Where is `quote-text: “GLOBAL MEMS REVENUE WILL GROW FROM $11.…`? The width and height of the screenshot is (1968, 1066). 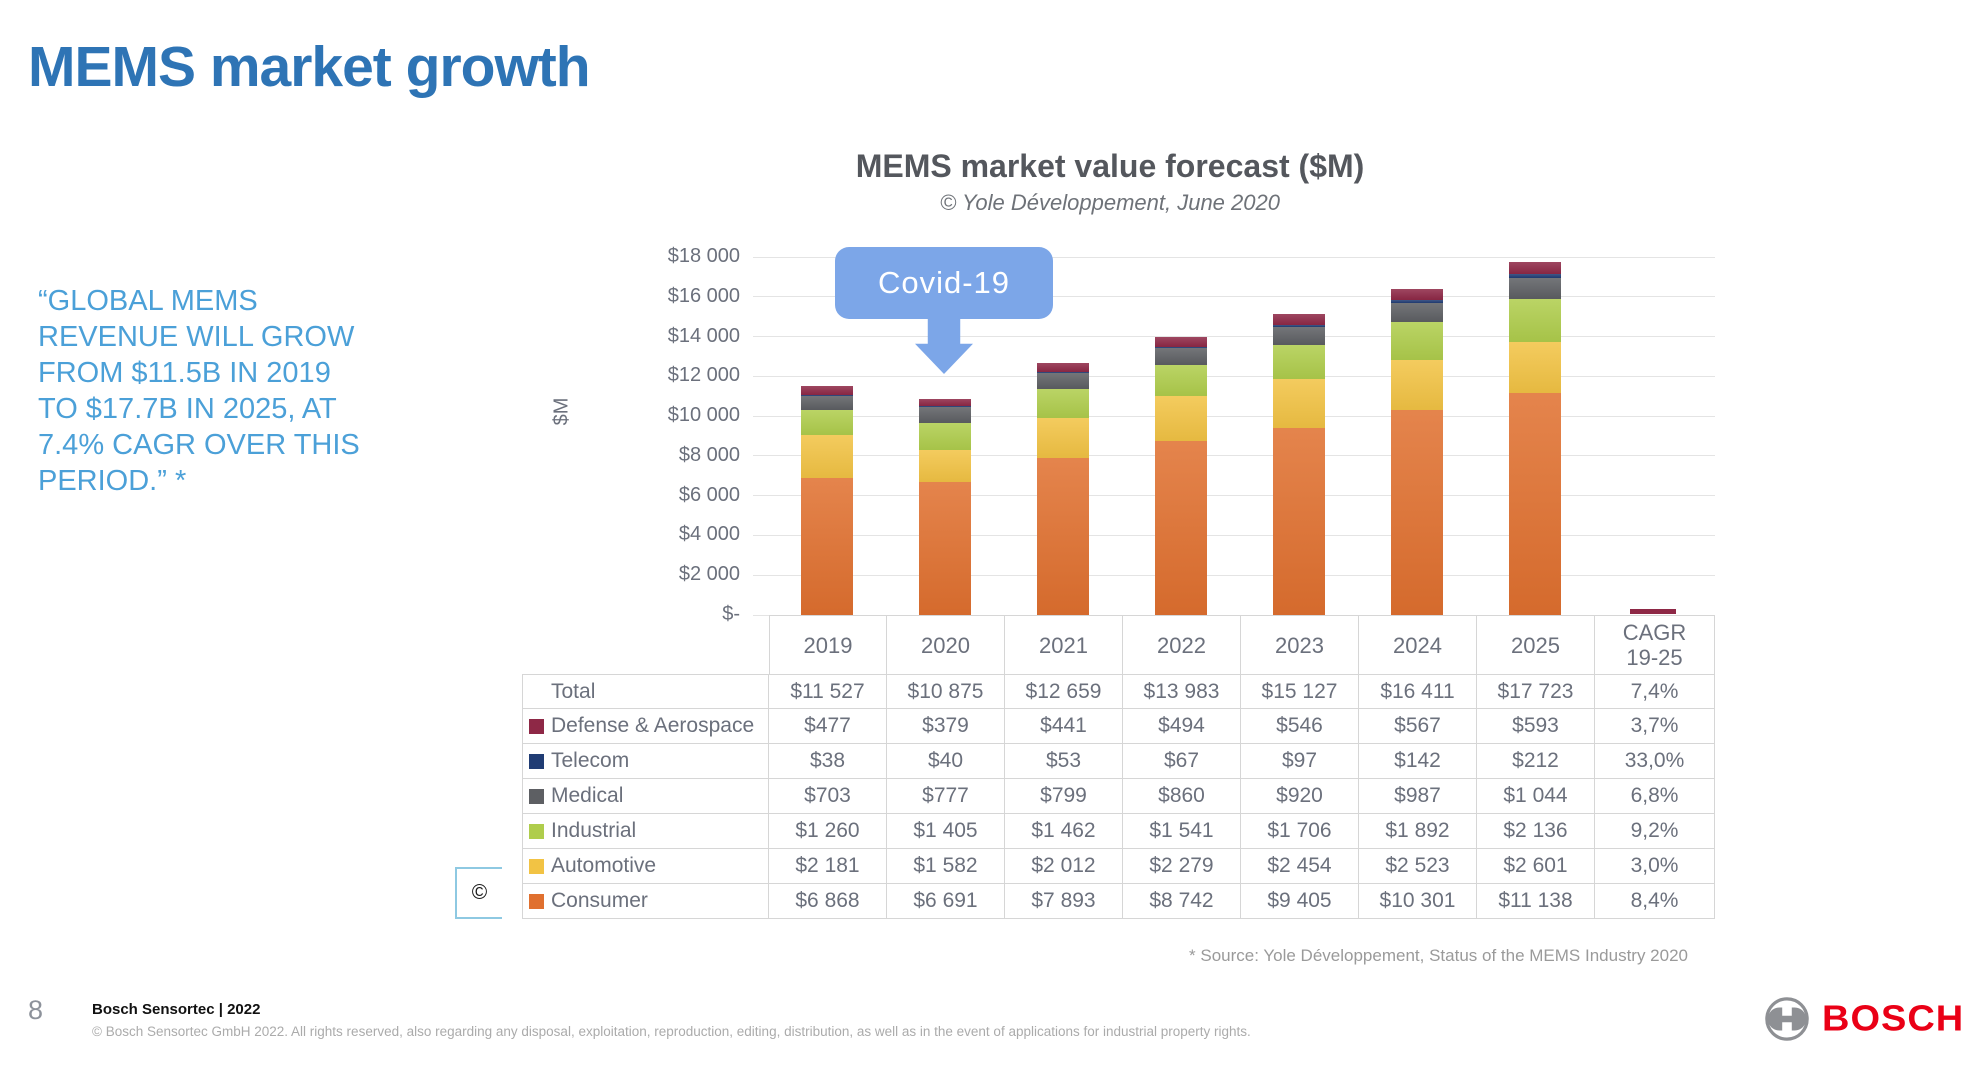 quote-text: “GLOBAL MEMS REVENUE WILL GROW FROM $11.… is located at coordinates (199, 391).